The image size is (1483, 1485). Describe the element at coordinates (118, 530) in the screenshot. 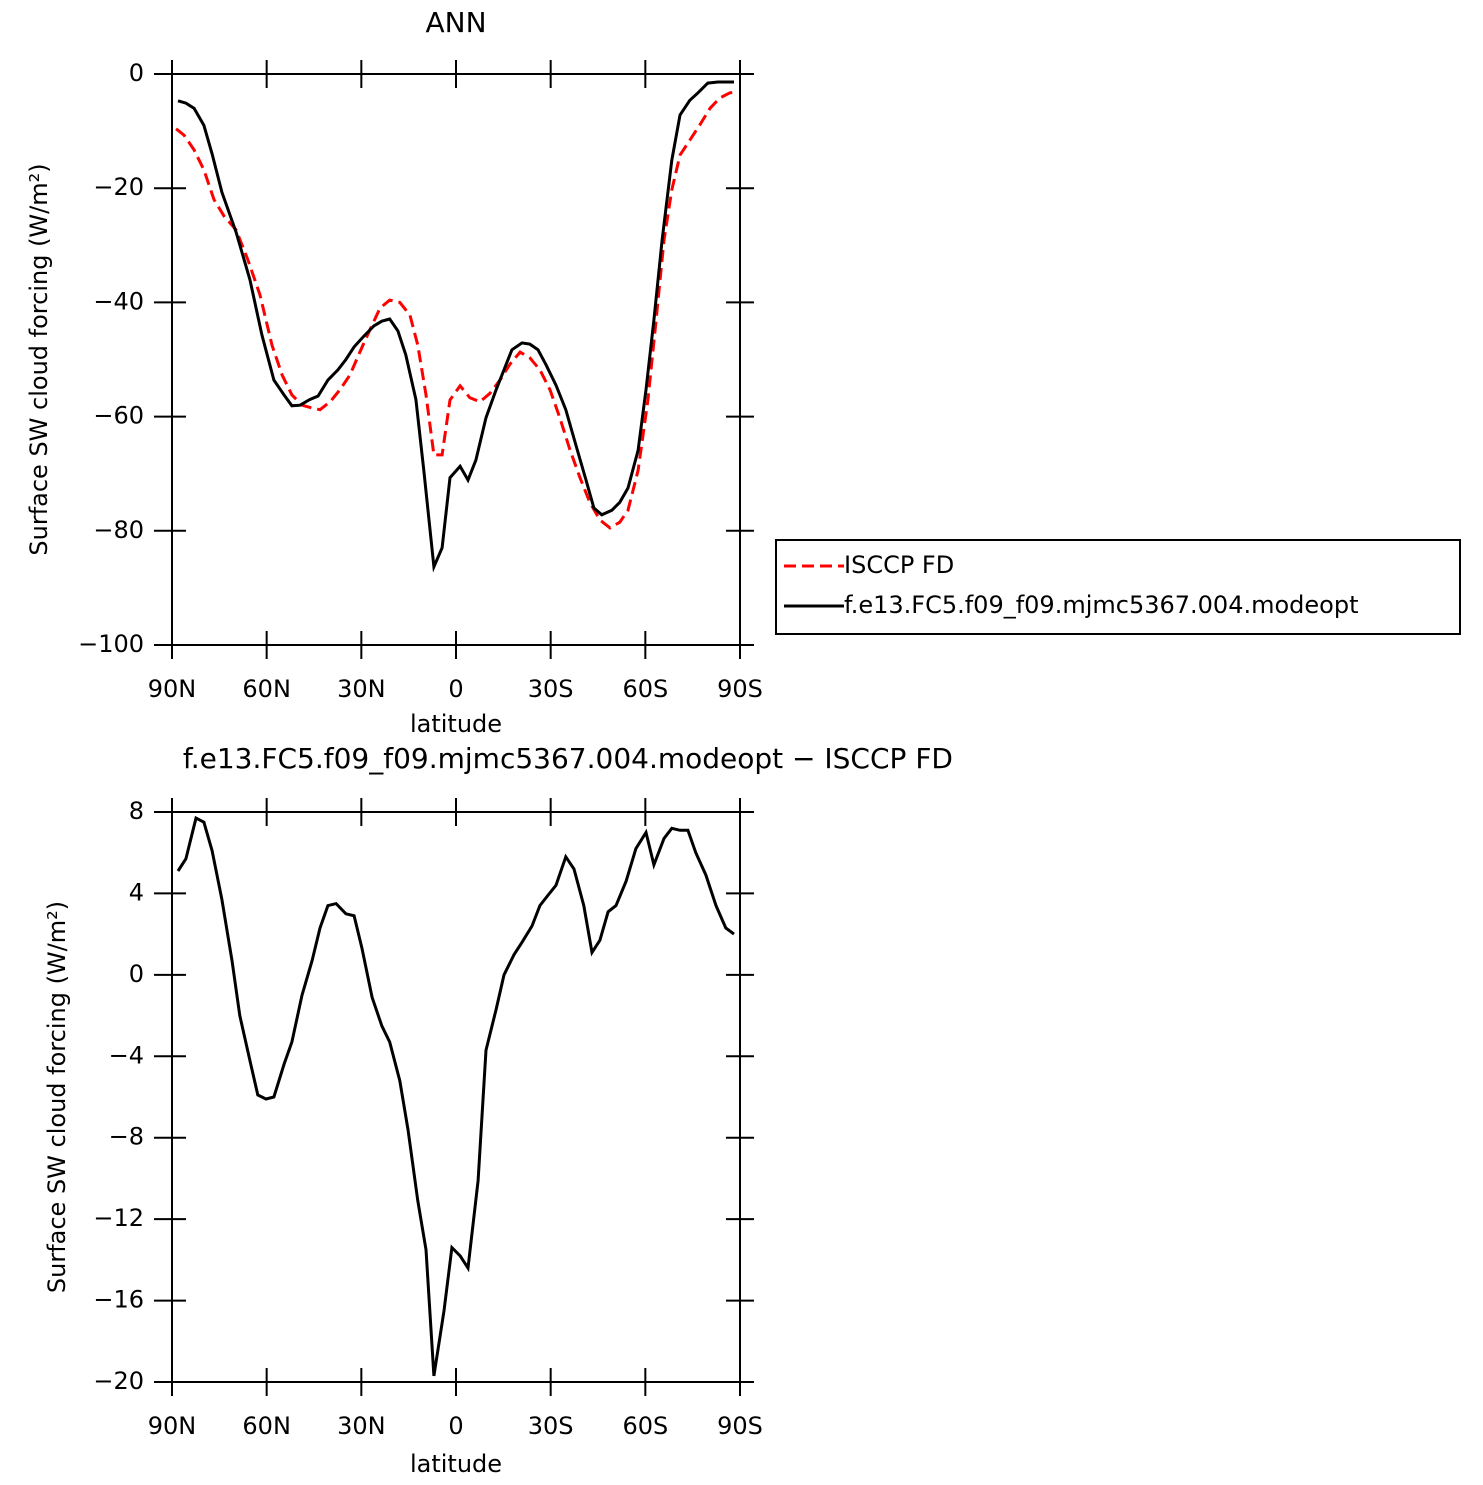

I see `y-tick-label: −80` at that location.